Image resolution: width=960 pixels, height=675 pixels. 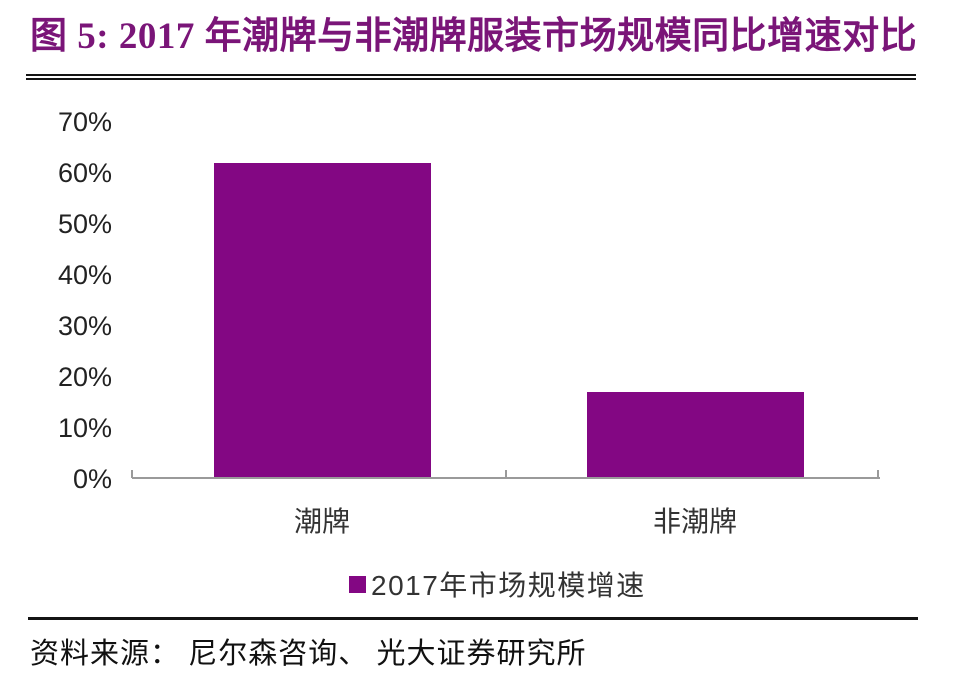 I want to click on y-axis-tick-label: 20%, so click(x=84, y=377).